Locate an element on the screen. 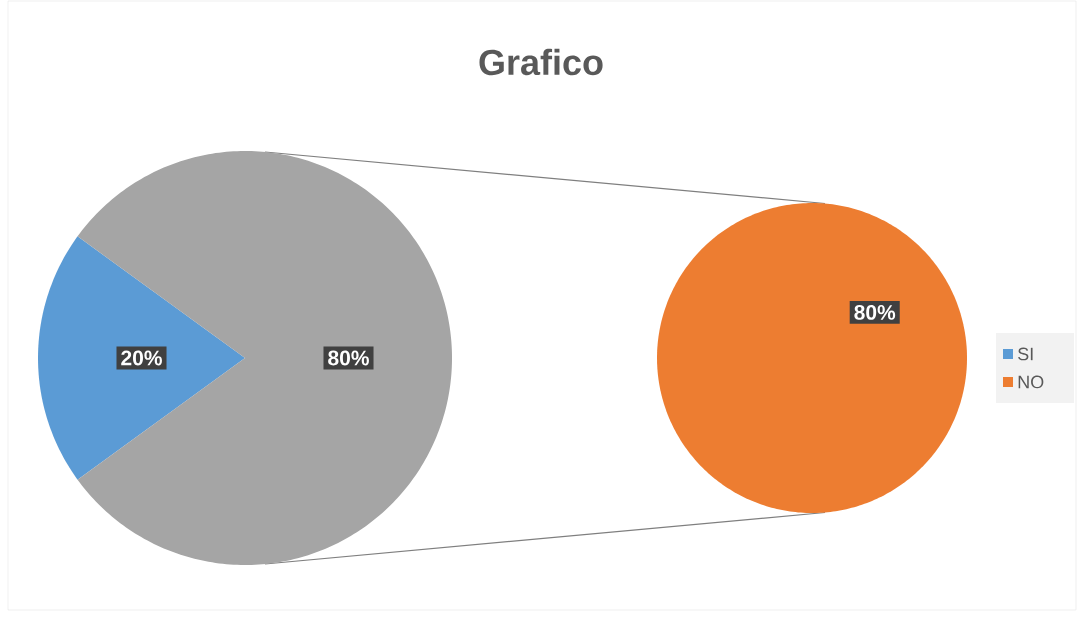 The image size is (1082, 618). data-label: 20% is located at coordinates (141, 358).